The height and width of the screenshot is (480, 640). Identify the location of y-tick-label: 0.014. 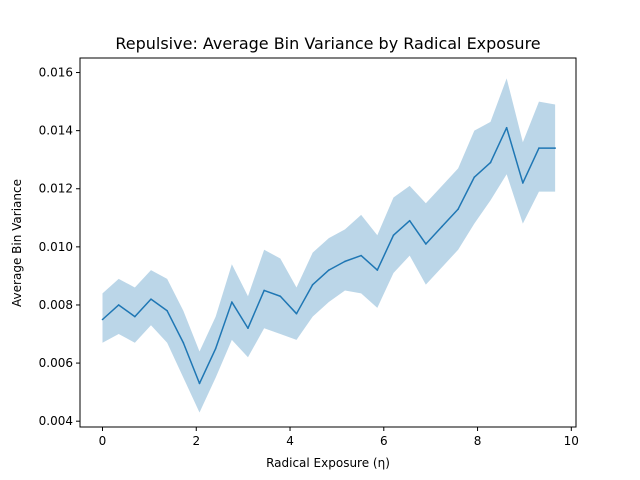
(56, 131).